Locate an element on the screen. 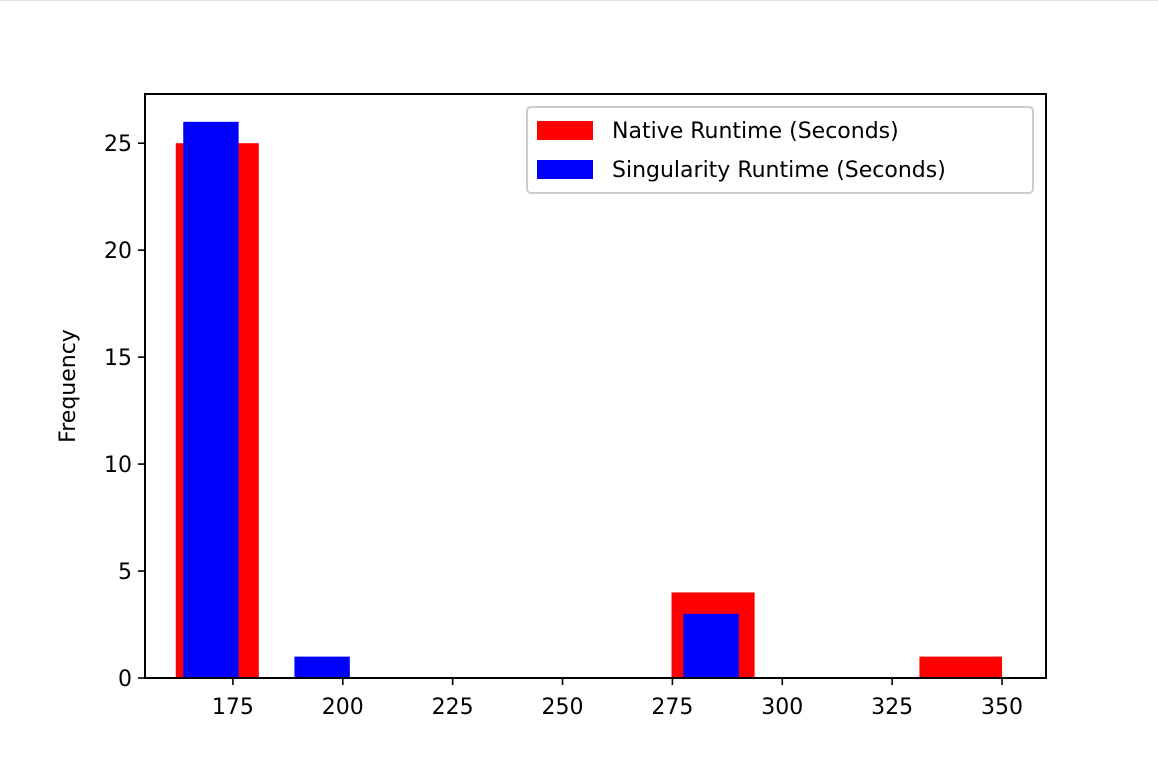 The image size is (1158, 773). legend-label-native: Native Runtime (Seconds) is located at coordinates (755, 131).